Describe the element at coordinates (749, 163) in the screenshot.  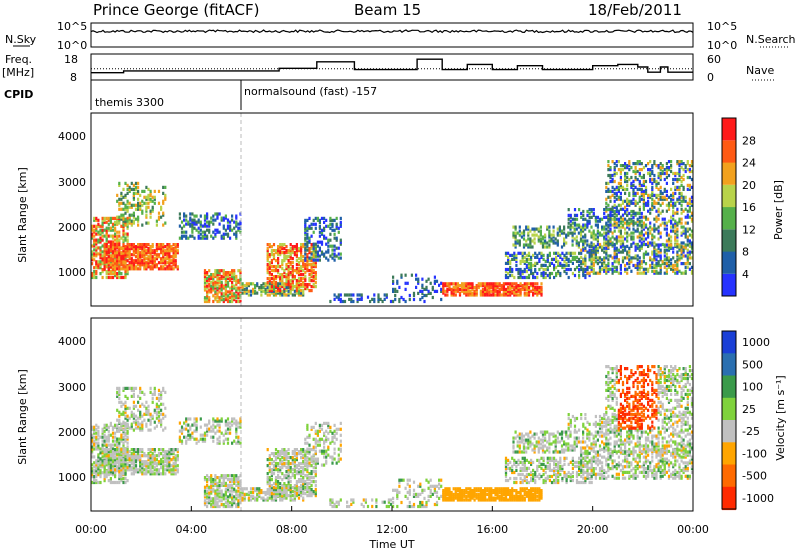
I see `colorbar-tick-label: 24` at that location.